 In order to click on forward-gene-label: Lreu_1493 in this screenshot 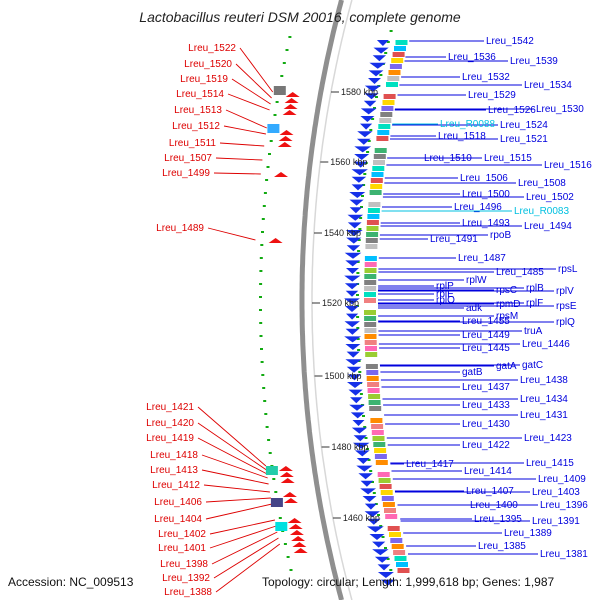, I will do `click(486, 223)`.